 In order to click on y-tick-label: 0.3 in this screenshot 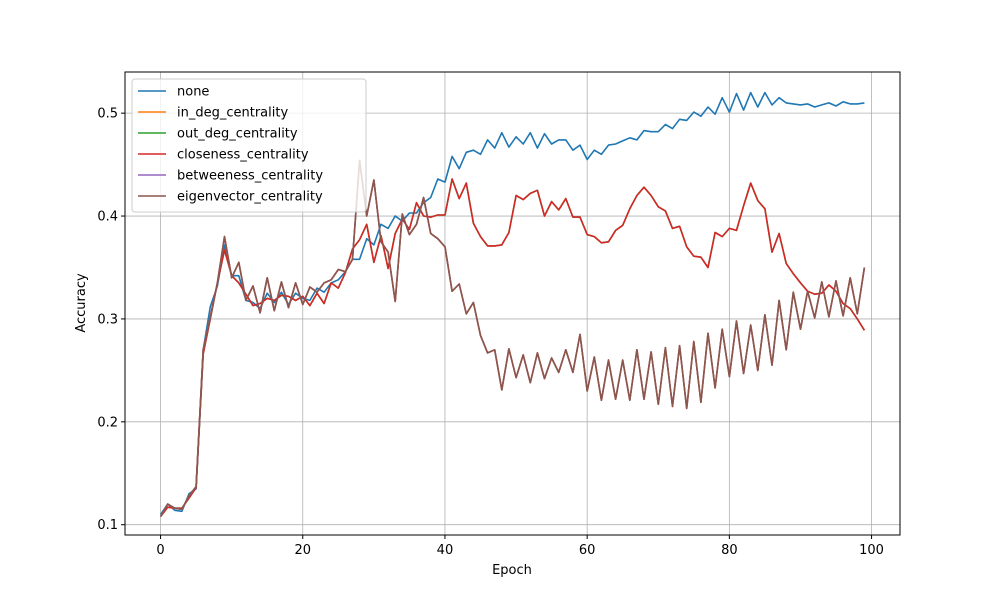, I will do `click(107, 319)`.